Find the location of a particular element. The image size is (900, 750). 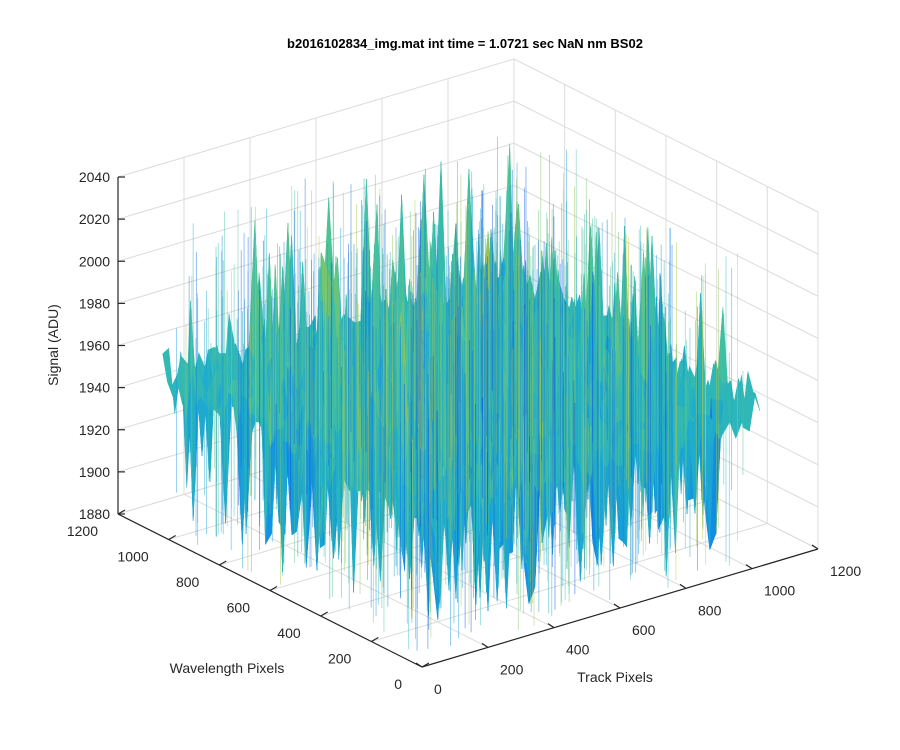

z-tick-label: 2040 is located at coordinates (94, 177).